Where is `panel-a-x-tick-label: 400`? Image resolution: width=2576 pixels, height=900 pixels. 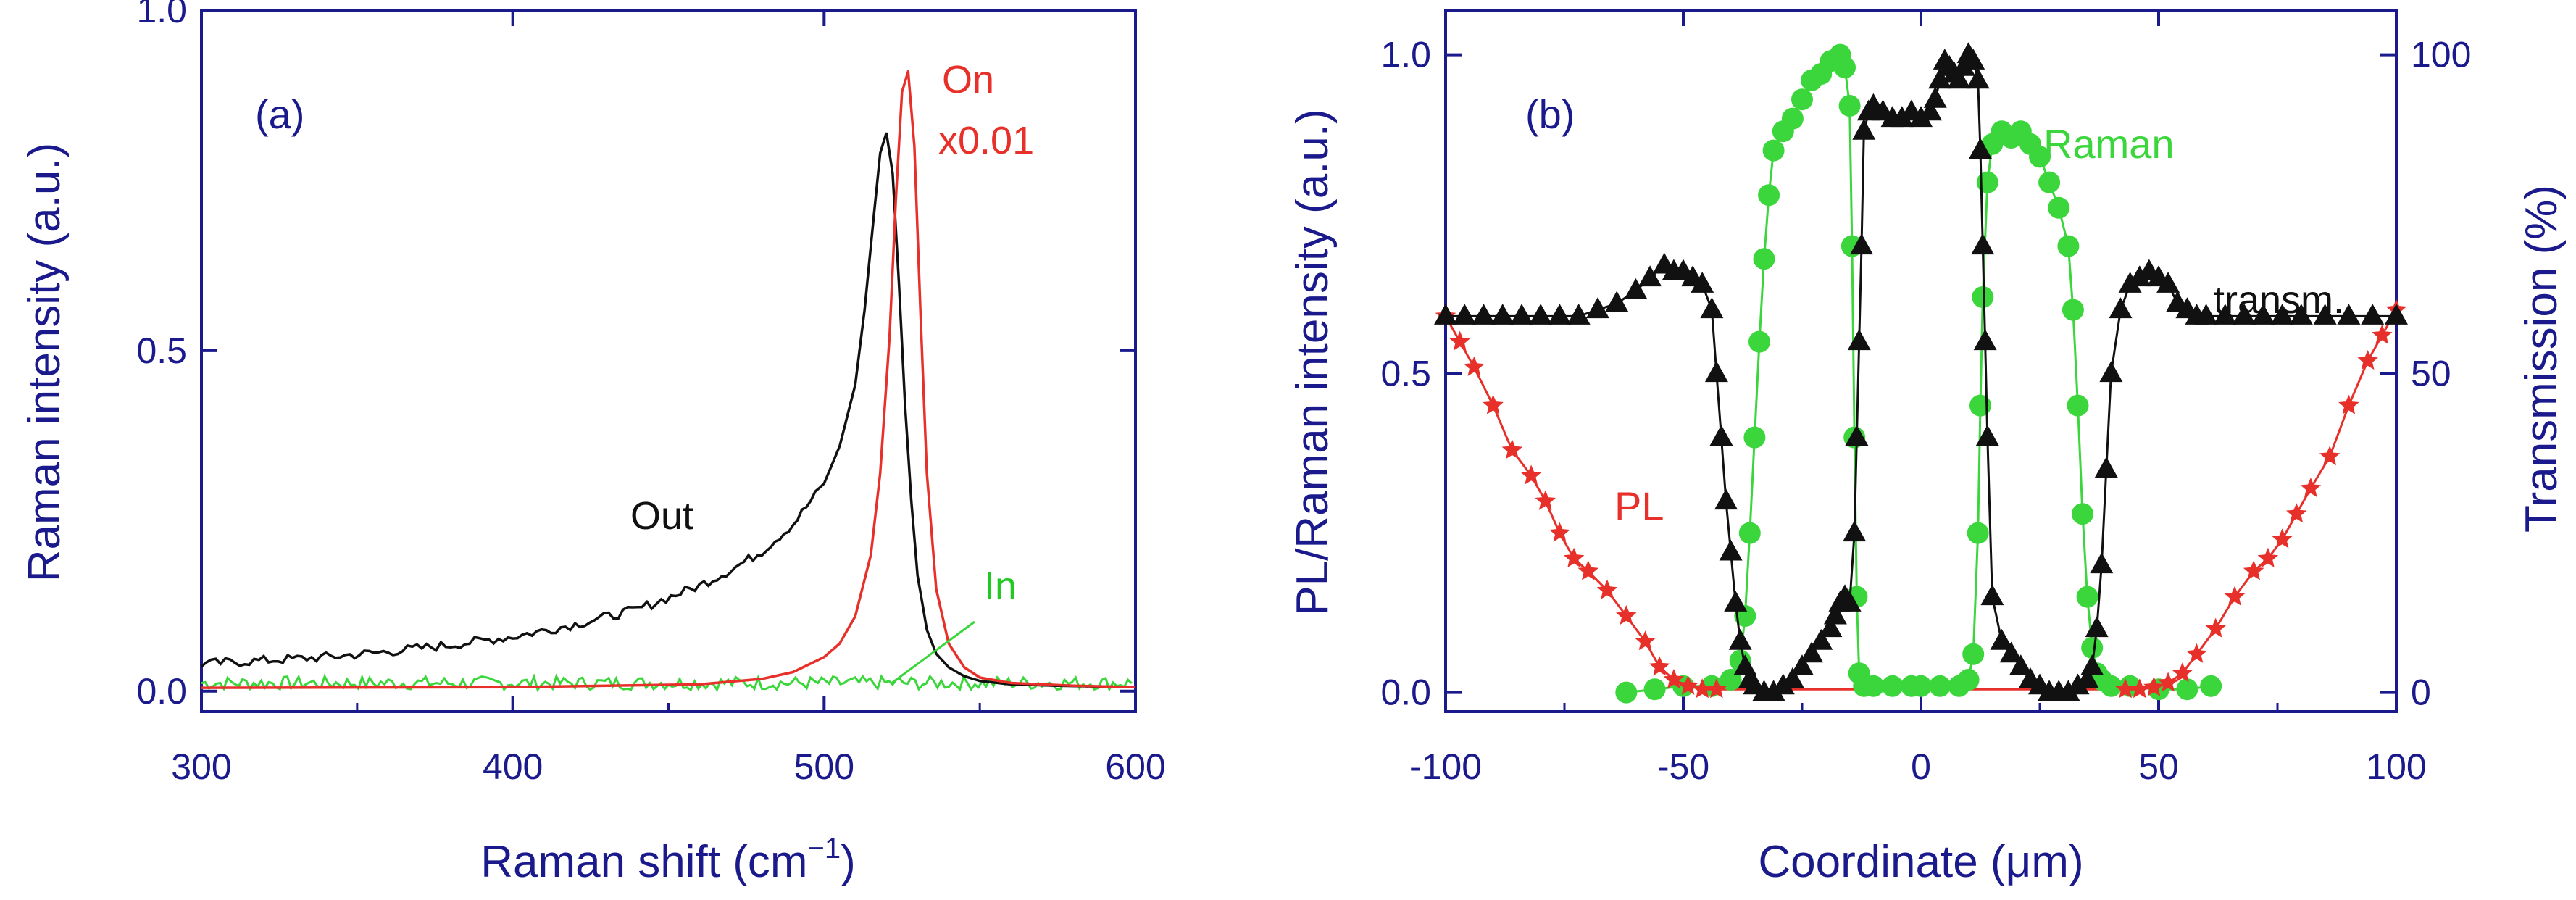 panel-a-x-tick-label: 400 is located at coordinates (513, 766).